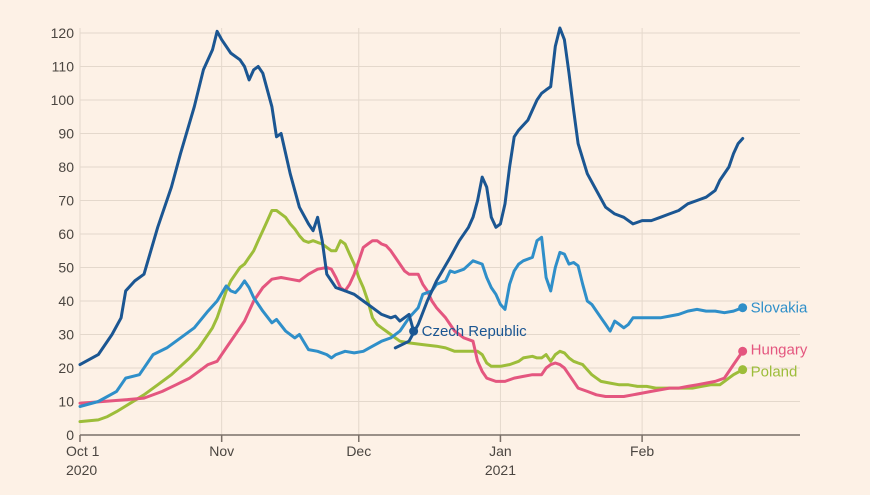 This screenshot has height=495, width=870. Describe the element at coordinates (774, 372) in the screenshot. I see `series-label-poland: Poland` at that location.